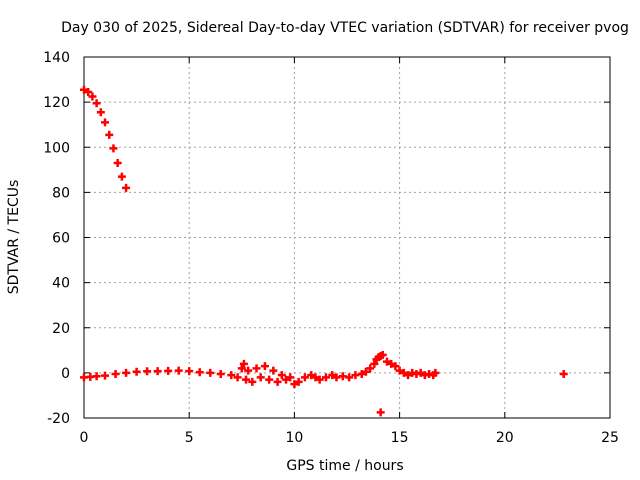 The image size is (640, 480). Describe the element at coordinates (610, 438) in the screenshot. I see `x-tick-label: 25` at that location.